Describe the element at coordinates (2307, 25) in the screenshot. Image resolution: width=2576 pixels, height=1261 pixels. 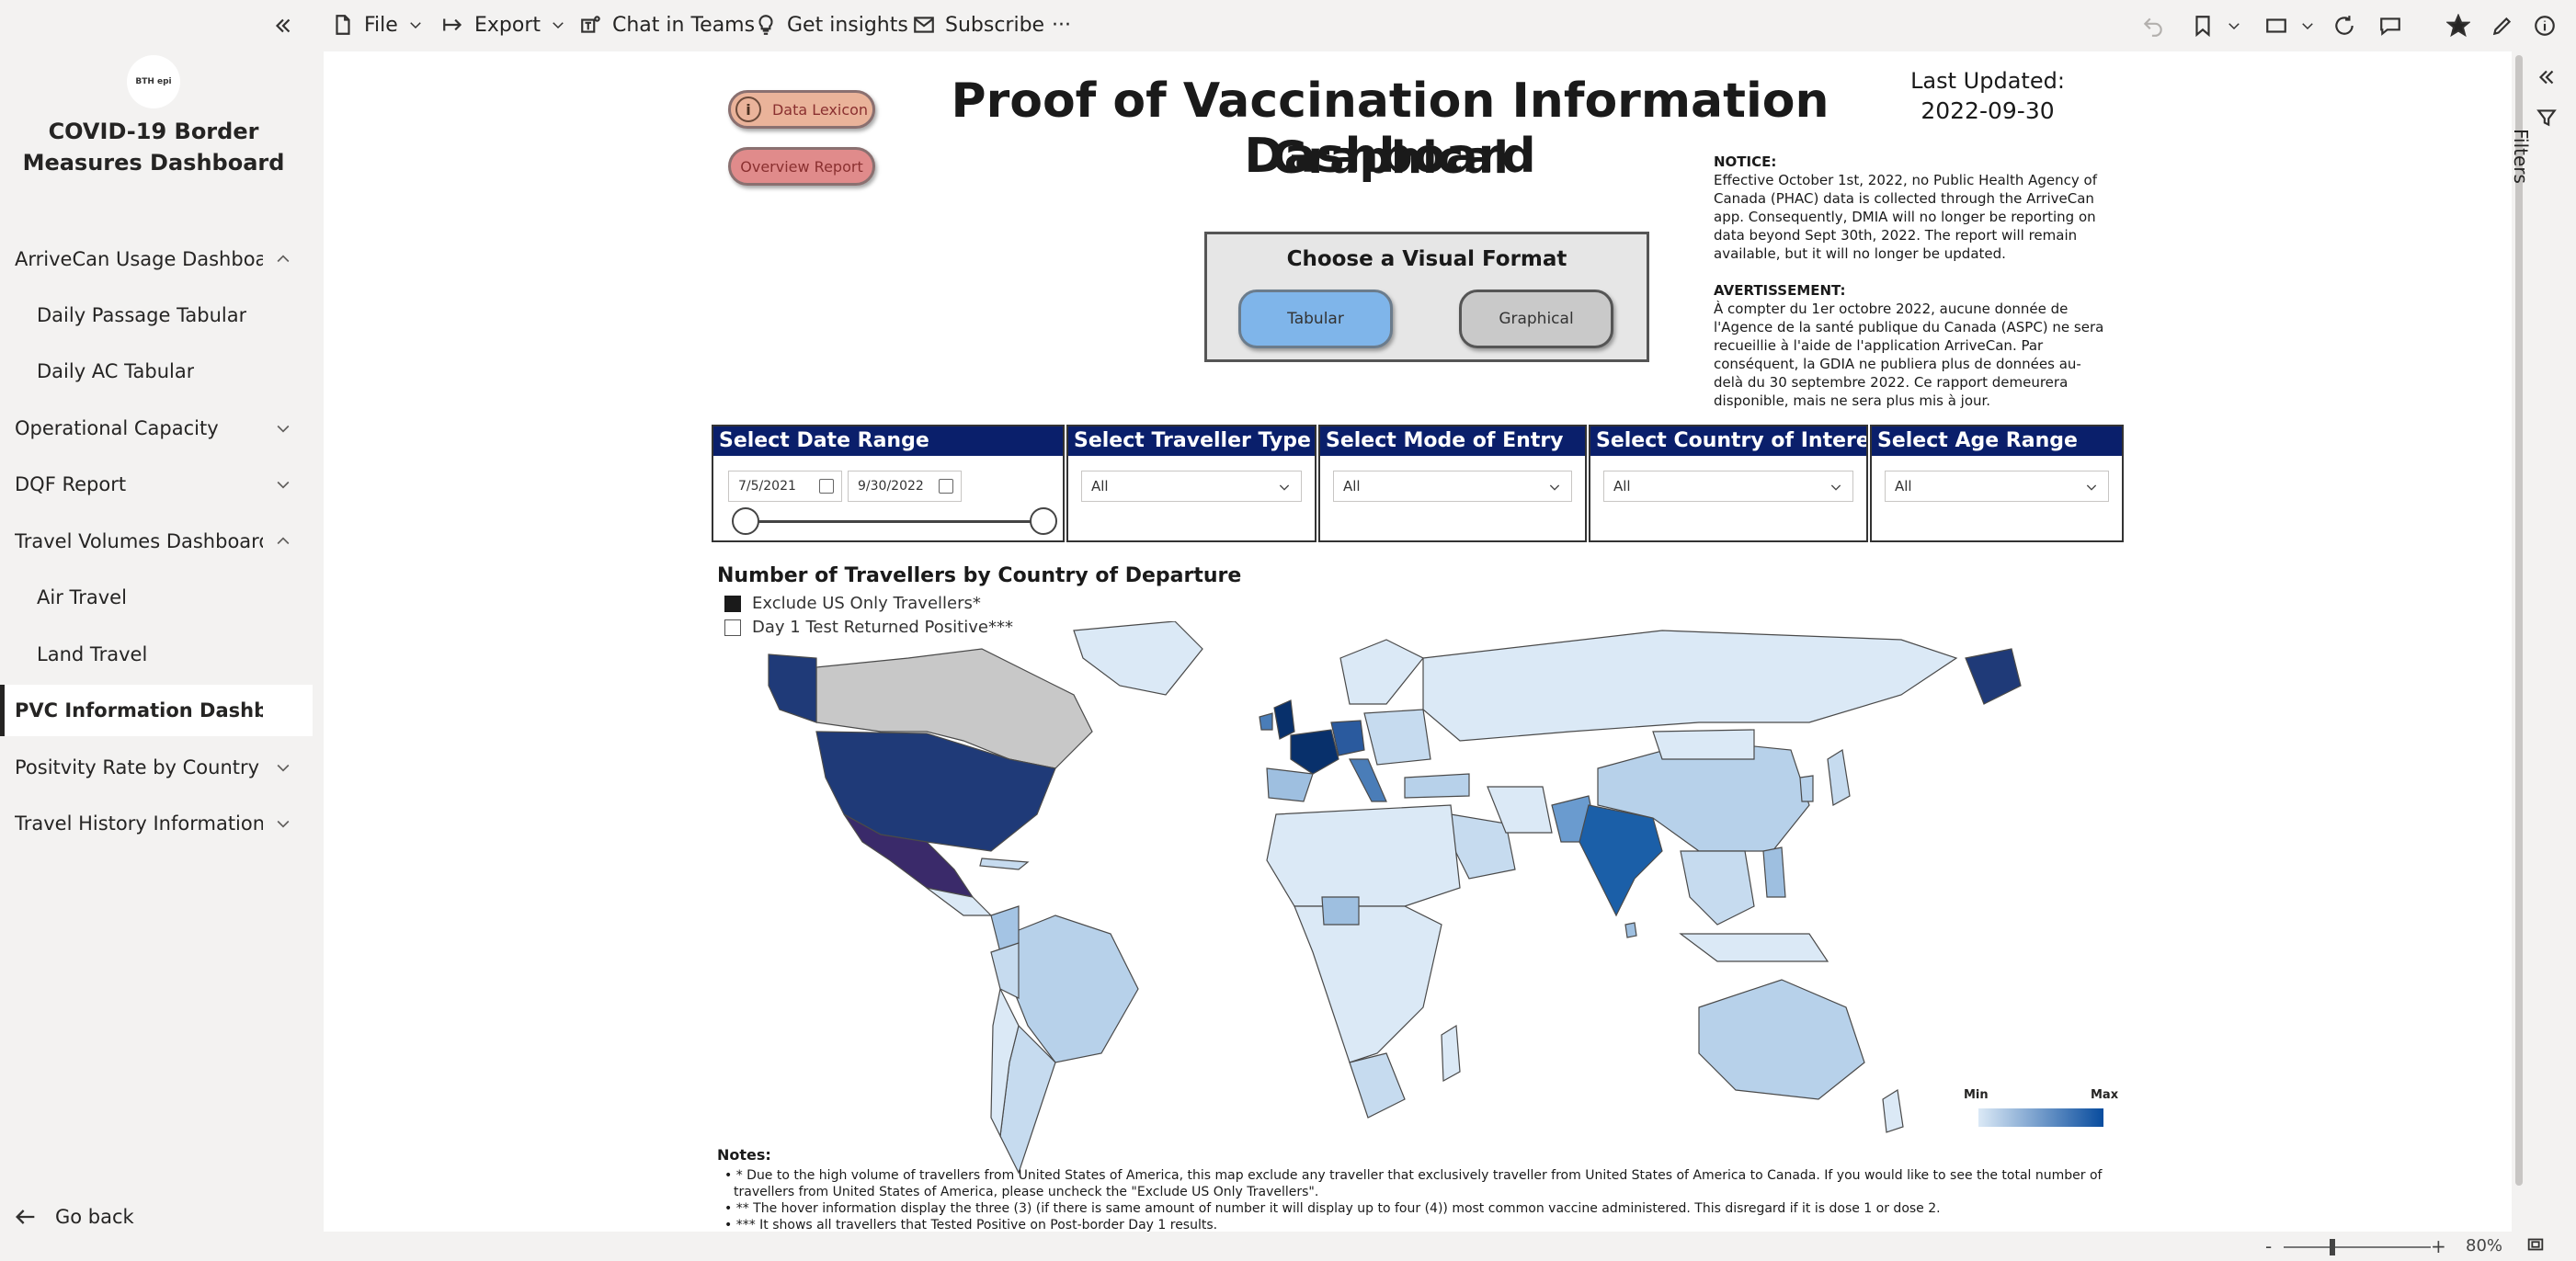
I see `view-chevron-icon` at that location.